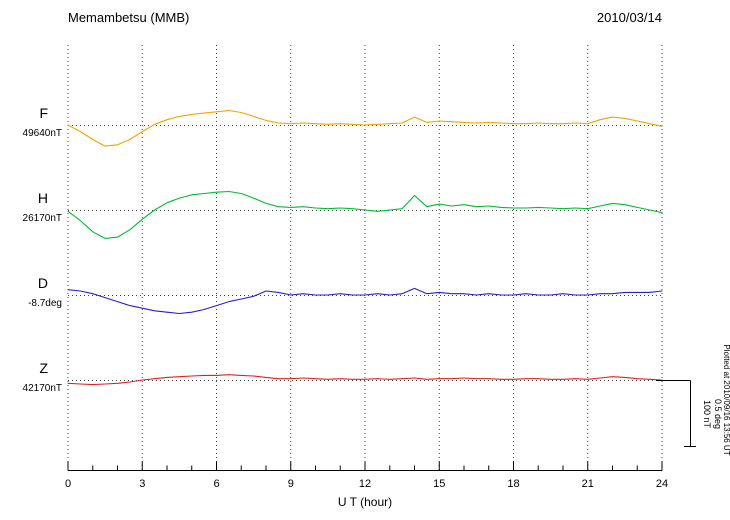 The width and height of the screenshot is (730, 520). I want to click on trace-D-label: D, so click(43, 283).